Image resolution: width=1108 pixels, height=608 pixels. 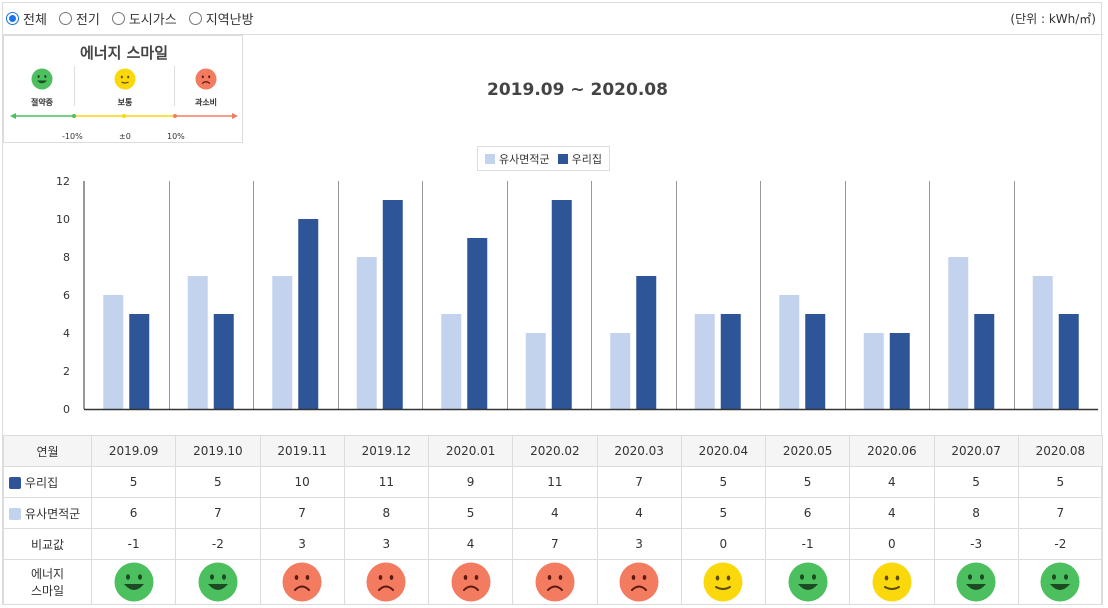 I want to click on legend-item-mine: 우리집, so click(x=579, y=159).